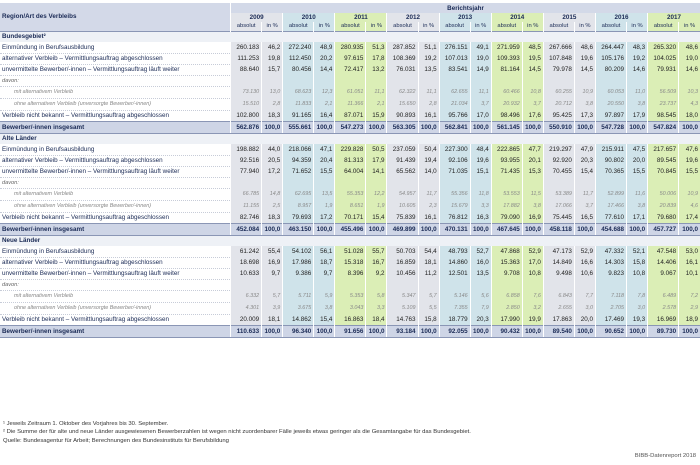  What do you see at coordinates (480, 104) in the screenshot?
I see `cell-percent: 3,7` at bounding box center [480, 104].